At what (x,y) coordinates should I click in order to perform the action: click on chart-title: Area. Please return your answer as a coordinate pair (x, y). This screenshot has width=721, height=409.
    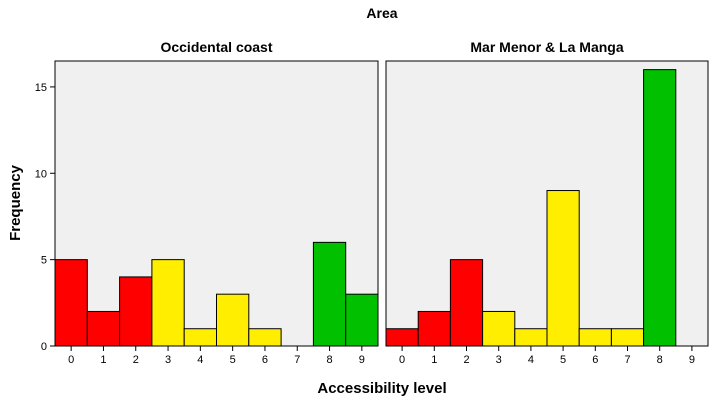
    Looking at the image, I should click on (381, 13).